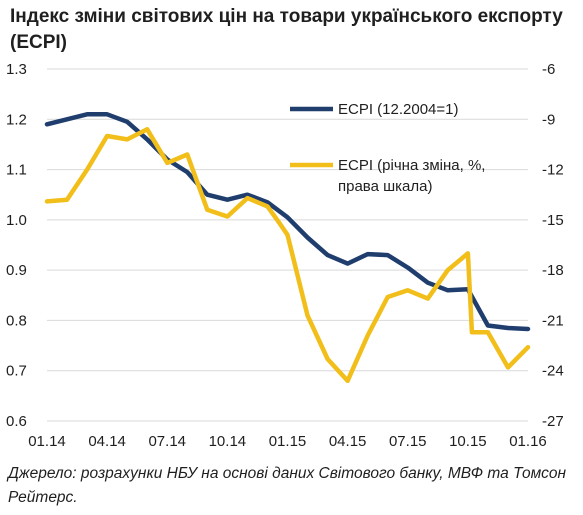 This screenshot has height=515, width=583. What do you see at coordinates (167, 441) in the screenshot?
I see `x-tick-label: 07.14` at bounding box center [167, 441].